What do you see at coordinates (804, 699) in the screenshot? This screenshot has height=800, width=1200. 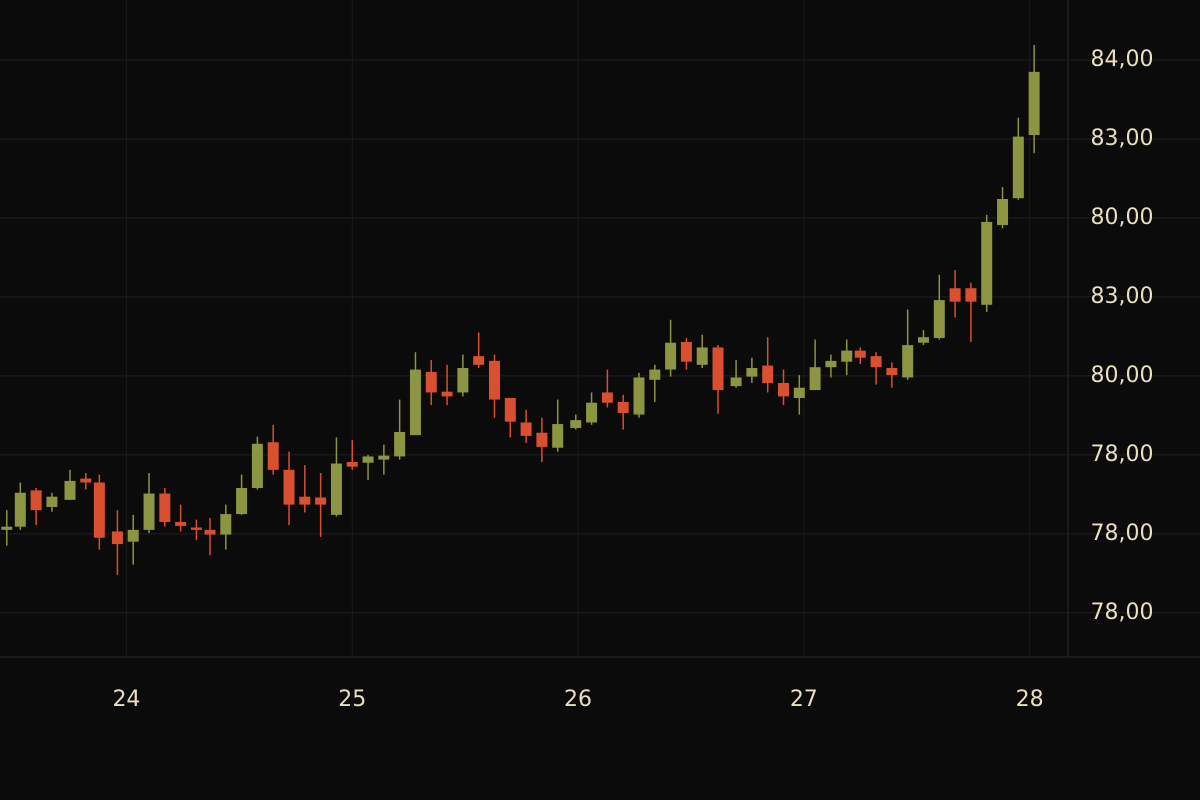 I see `x-tick-label: 27` at bounding box center [804, 699].